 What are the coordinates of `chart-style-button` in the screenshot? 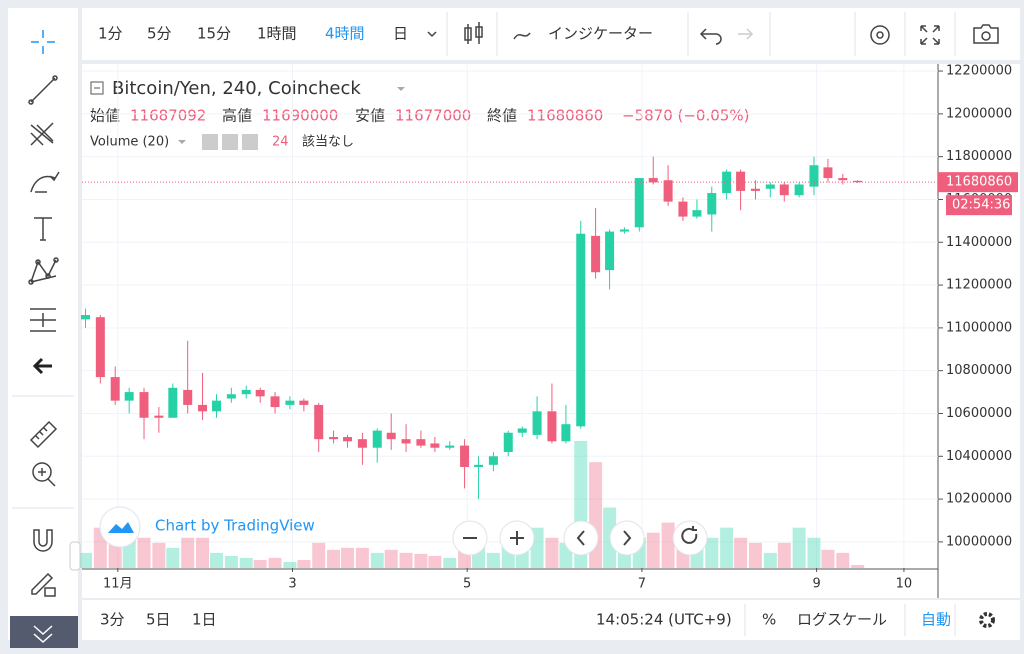 It's located at (473, 33).